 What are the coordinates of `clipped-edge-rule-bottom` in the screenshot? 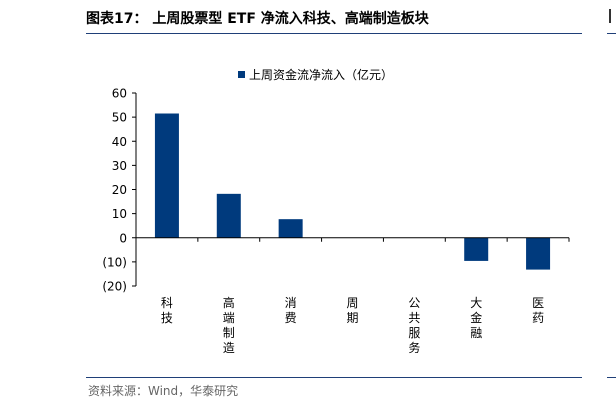 It's located at (611, 377).